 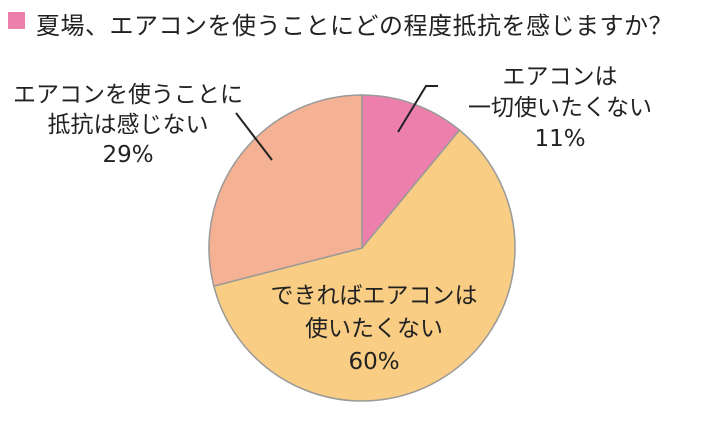 I want to click on slice-prefer-not-percent: 60%, so click(x=373, y=362).